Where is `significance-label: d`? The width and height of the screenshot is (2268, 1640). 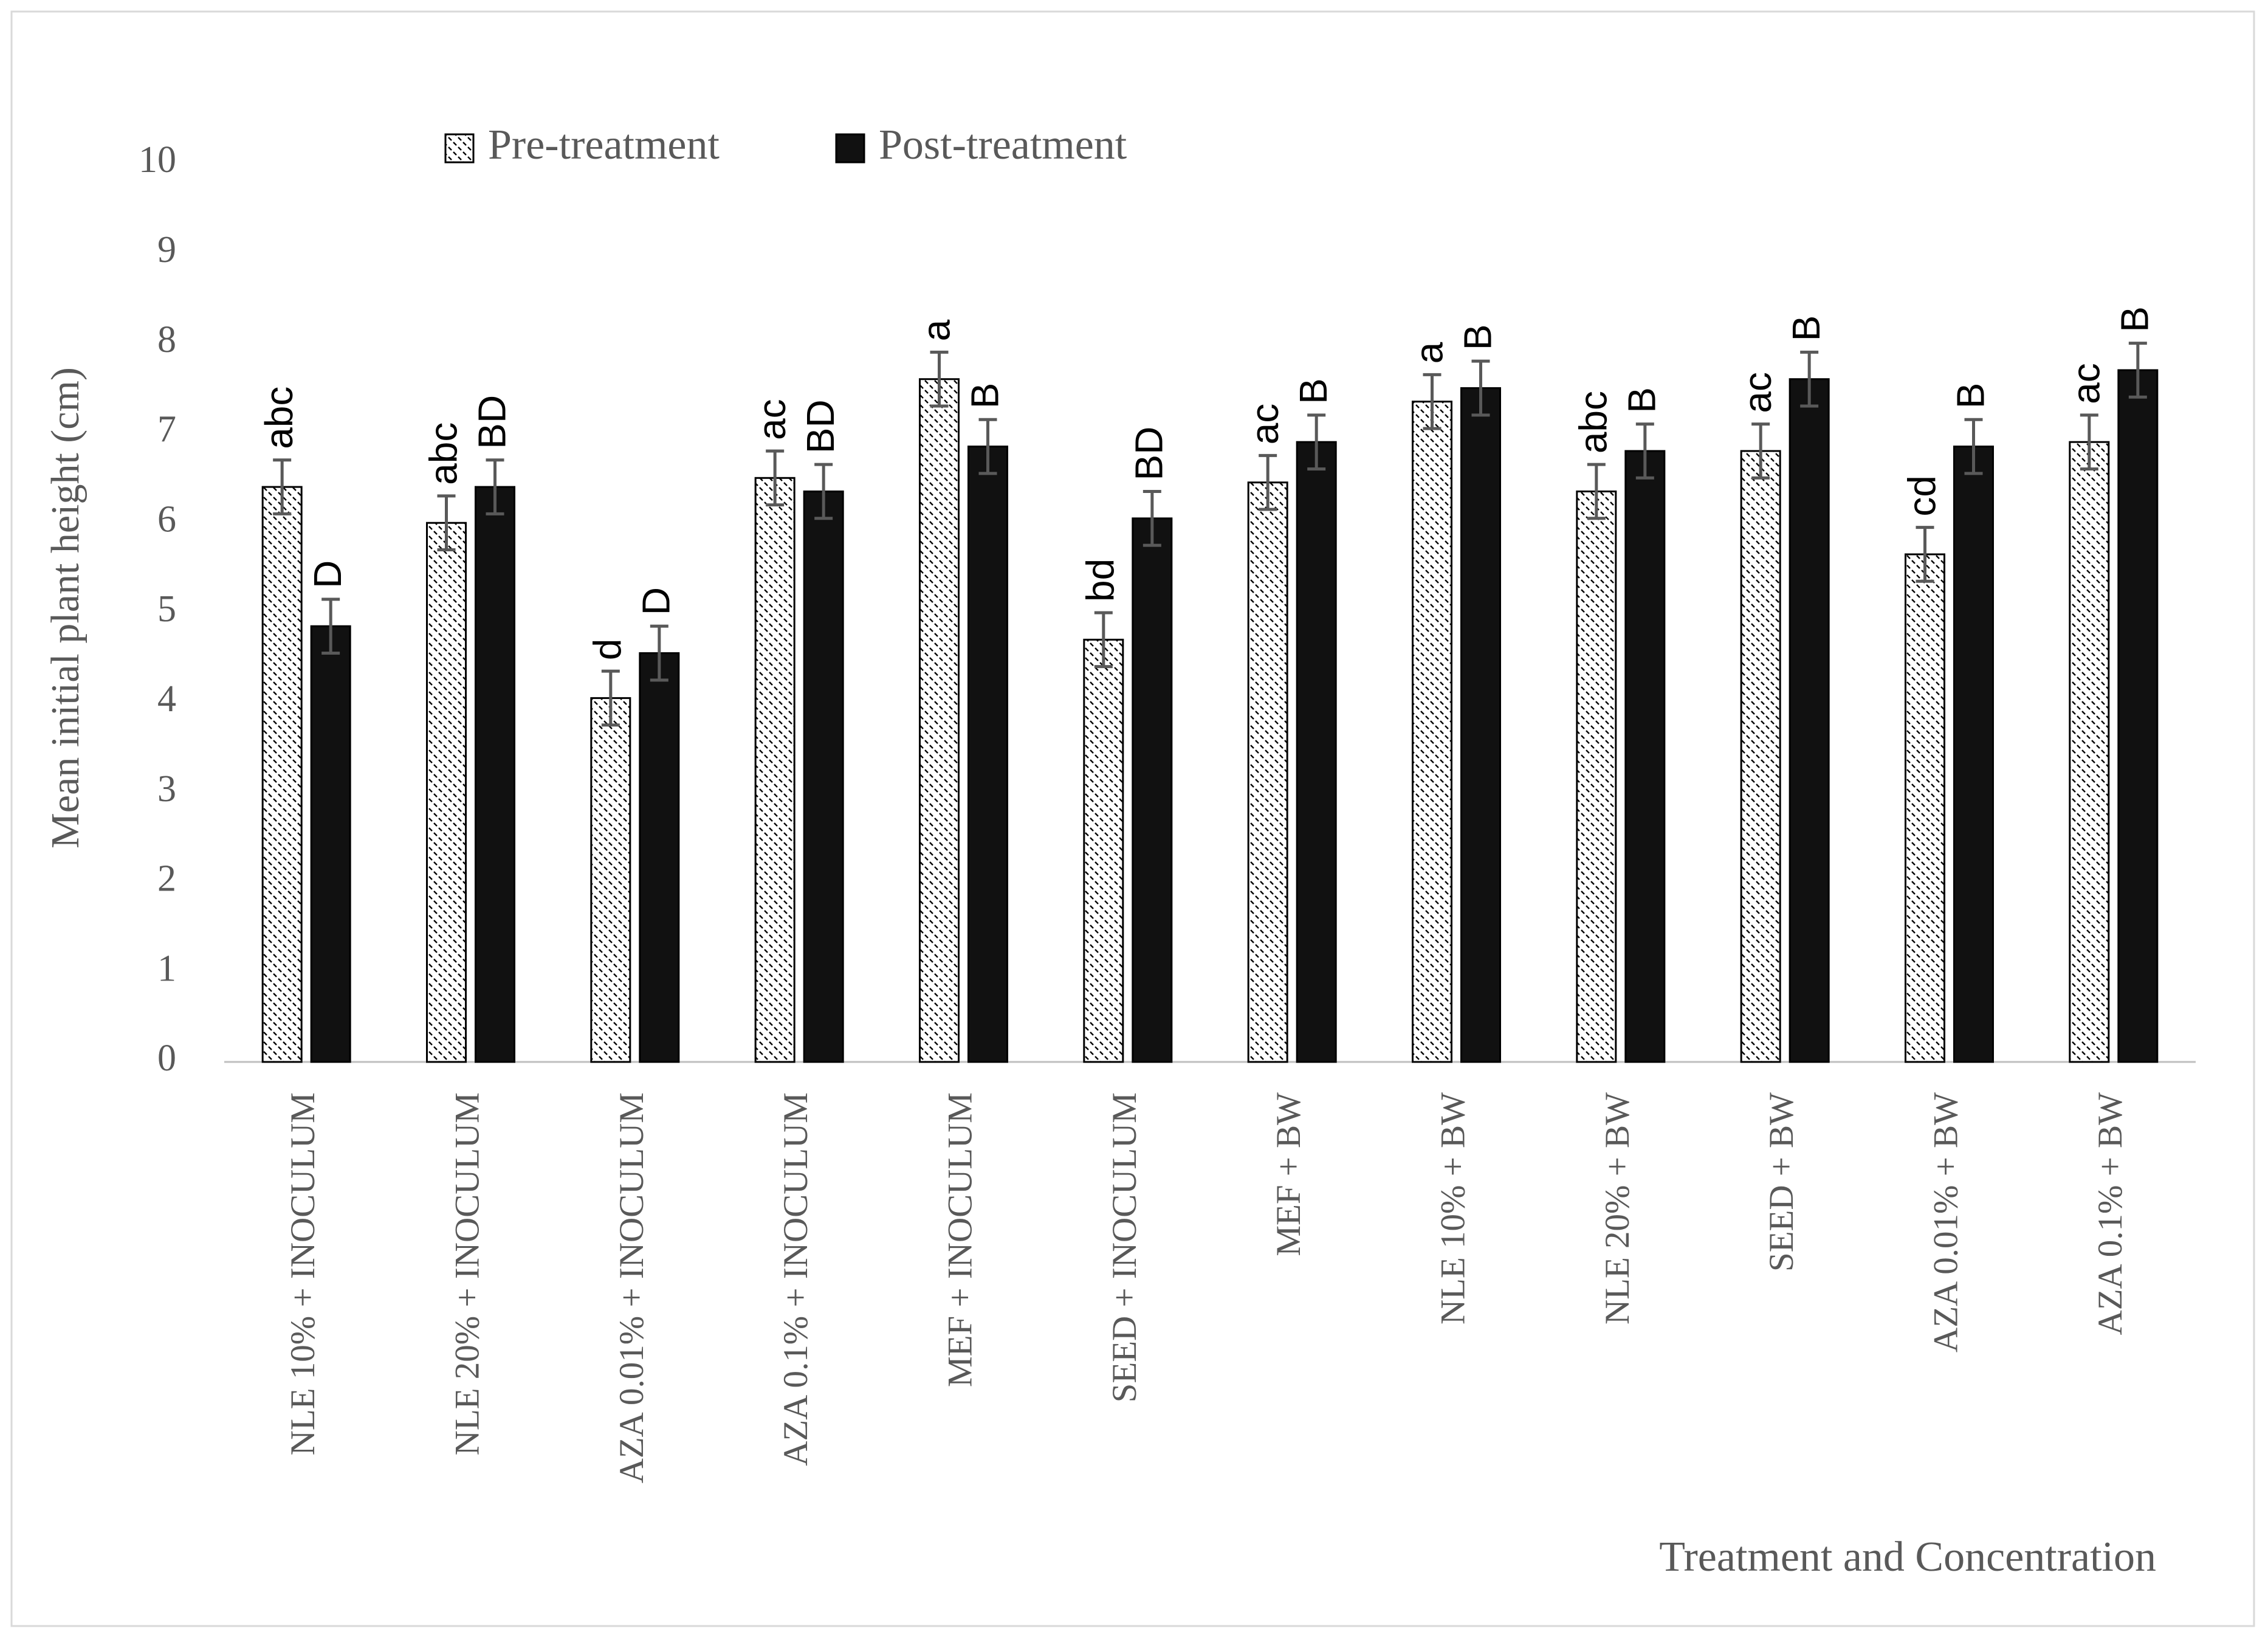 significance-label: d is located at coordinates (608, 649).